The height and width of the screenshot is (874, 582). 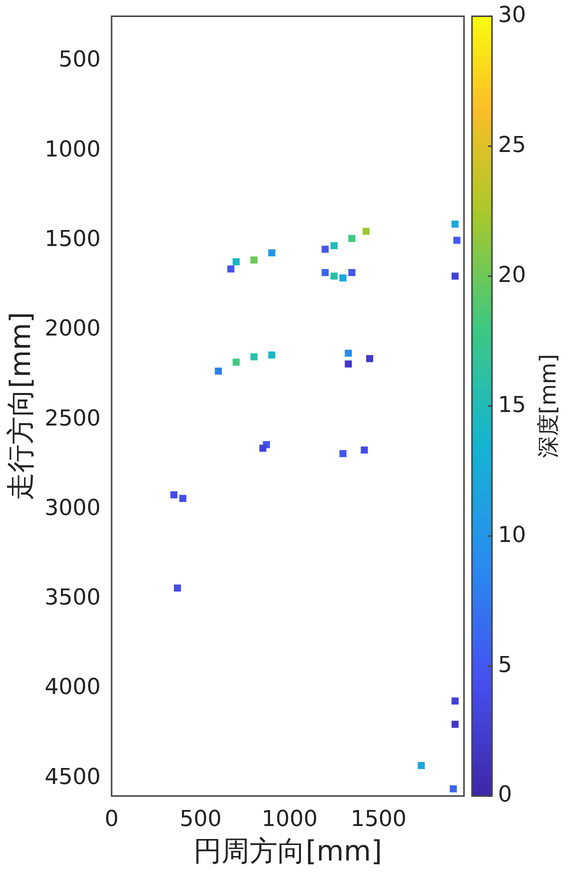 I want to click on color-bar-label: 10, so click(x=512, y=535).